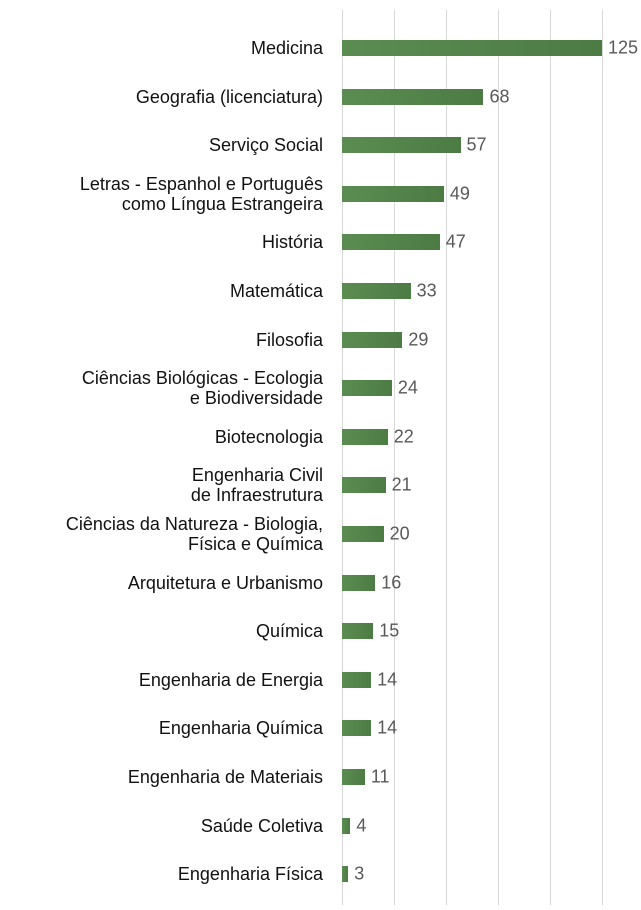 Image resolution: width=641 pixels, height=910 pixels. I want to click on category-label: Serviço Social, so click(265, 145).